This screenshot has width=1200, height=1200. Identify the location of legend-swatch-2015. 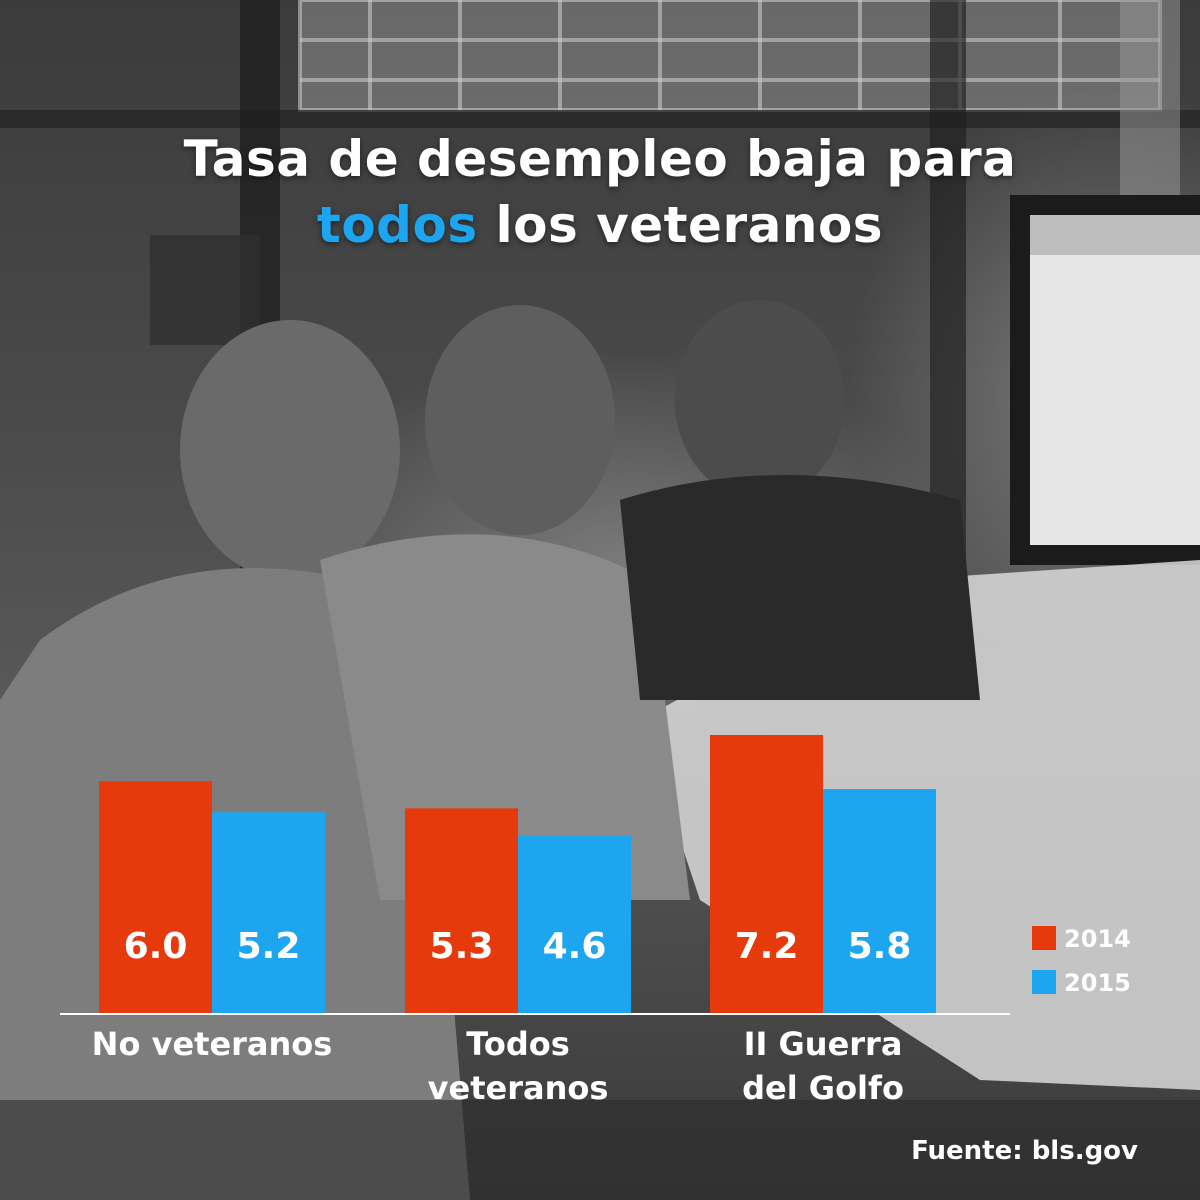
(1044, 982).